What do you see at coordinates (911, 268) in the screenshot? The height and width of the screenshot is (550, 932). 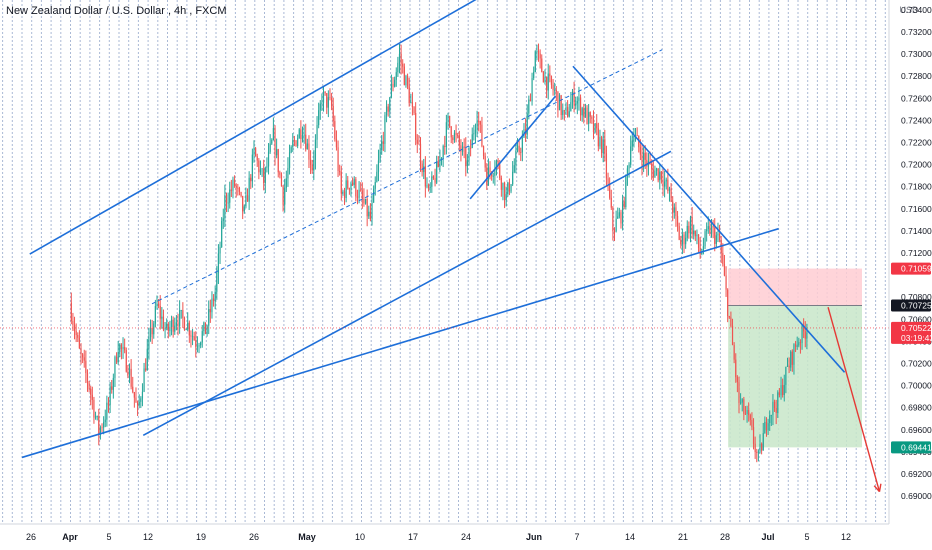 I see `price-tag-stop-loss: 0.71059` at bounding box center [911, 268].